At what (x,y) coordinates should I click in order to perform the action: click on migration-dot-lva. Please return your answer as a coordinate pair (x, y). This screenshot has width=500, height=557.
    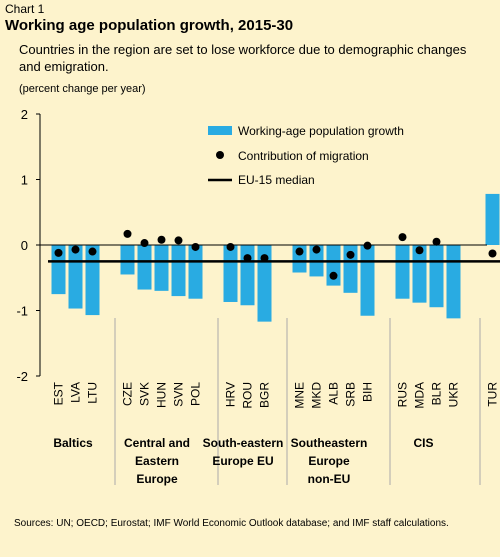
    Looking at the image, I should click on (75, 249).